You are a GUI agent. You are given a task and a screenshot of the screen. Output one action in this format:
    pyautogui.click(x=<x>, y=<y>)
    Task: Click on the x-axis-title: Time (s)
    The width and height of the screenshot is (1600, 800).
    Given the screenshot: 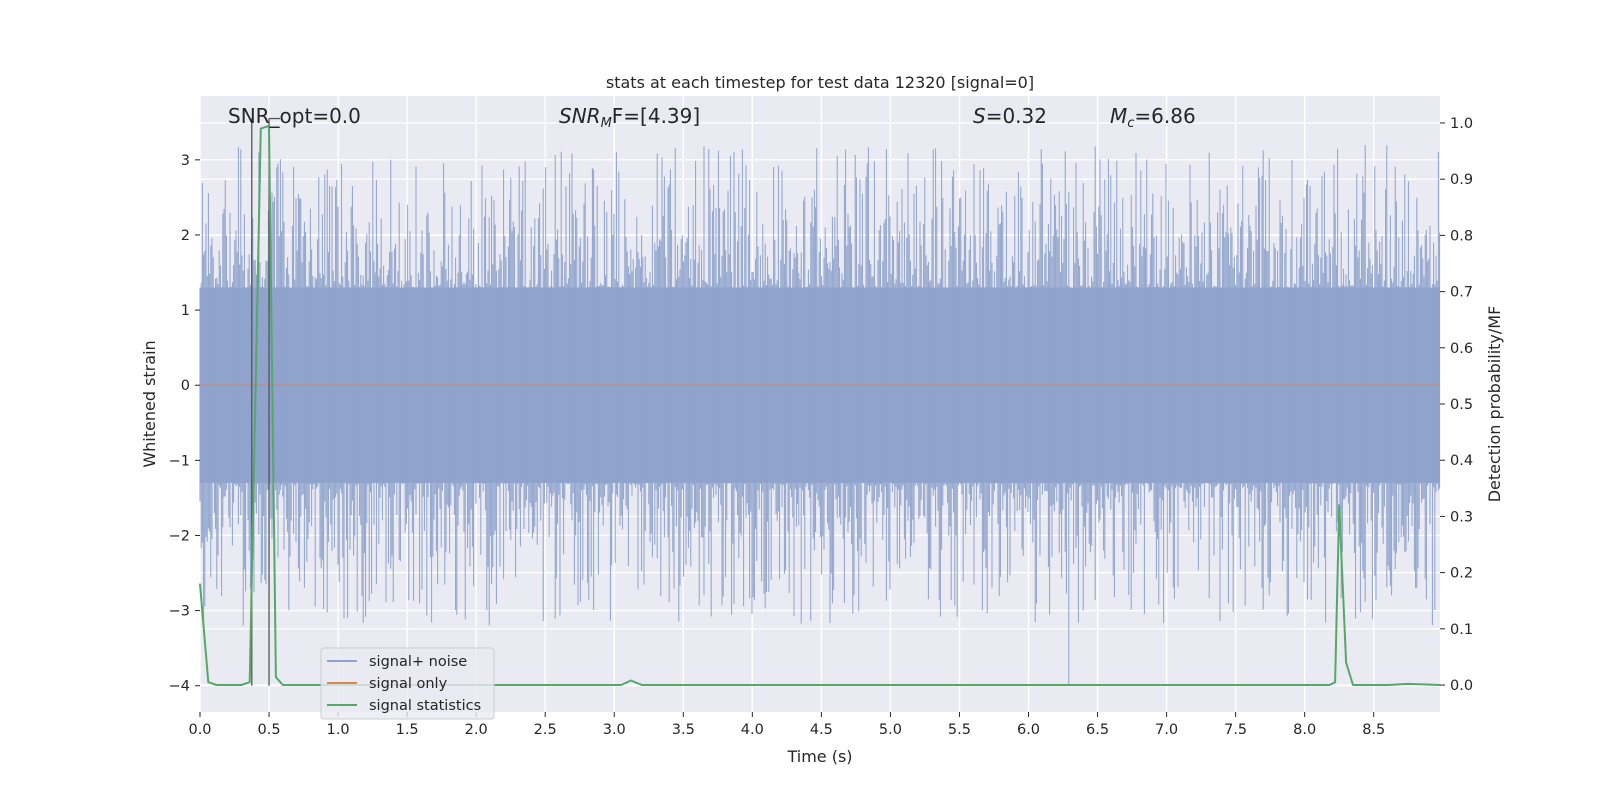 What is the action you would take?
    pyautogui.click(x=819, y=756)
    